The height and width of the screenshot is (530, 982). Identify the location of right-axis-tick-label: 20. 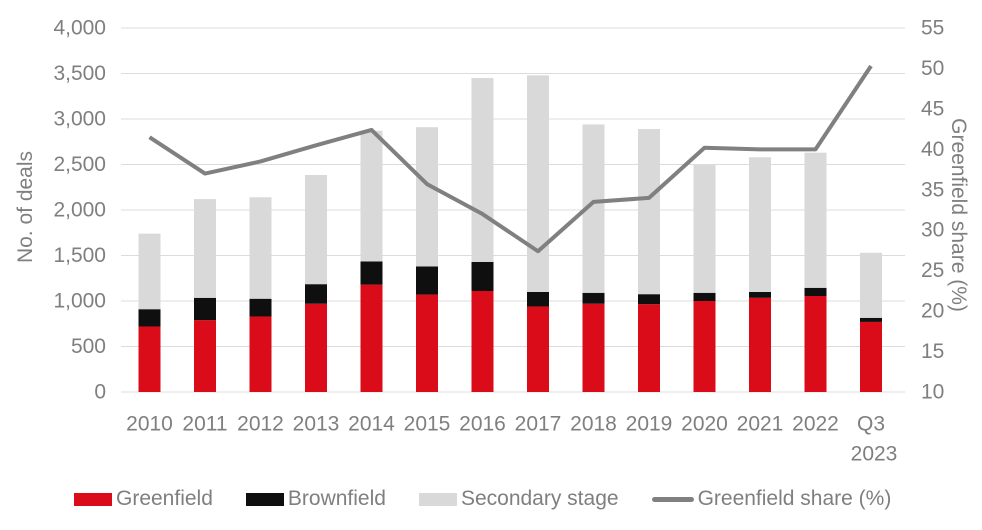
(932, 311).